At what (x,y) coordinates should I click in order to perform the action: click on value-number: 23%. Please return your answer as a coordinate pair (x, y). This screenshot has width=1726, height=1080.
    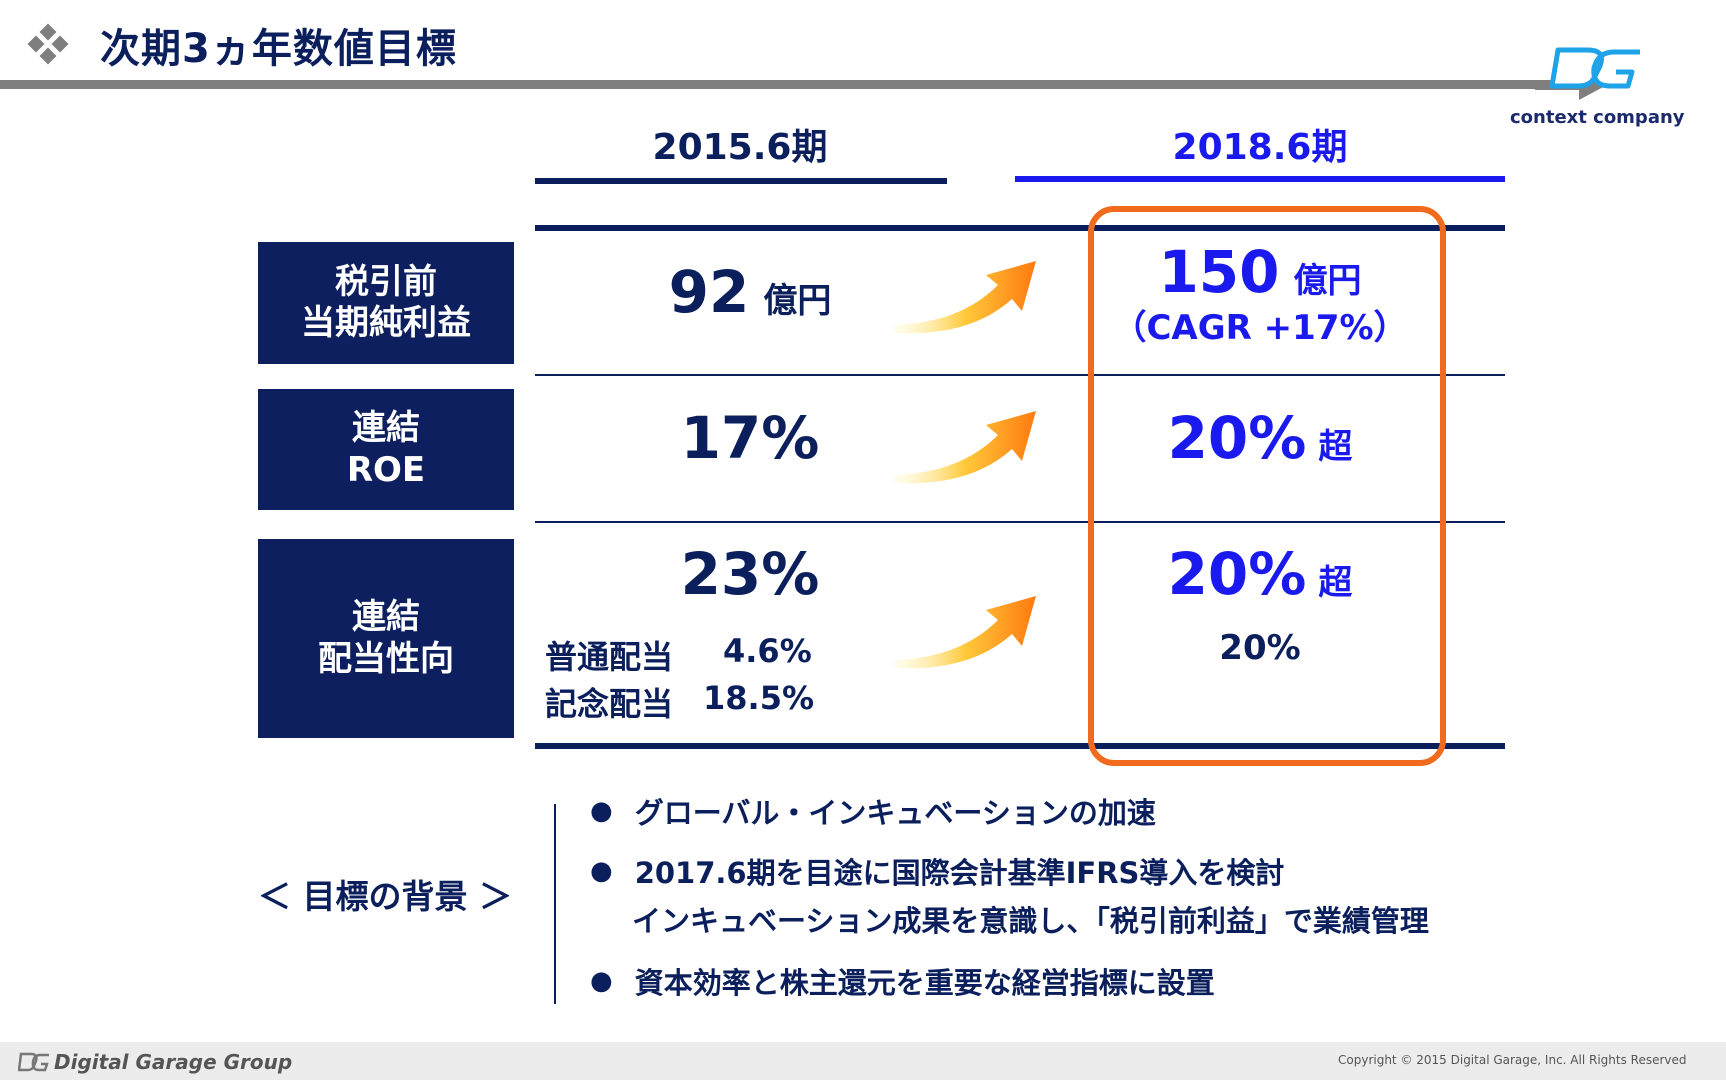
    Looking at the image, I should click on (750, 574).